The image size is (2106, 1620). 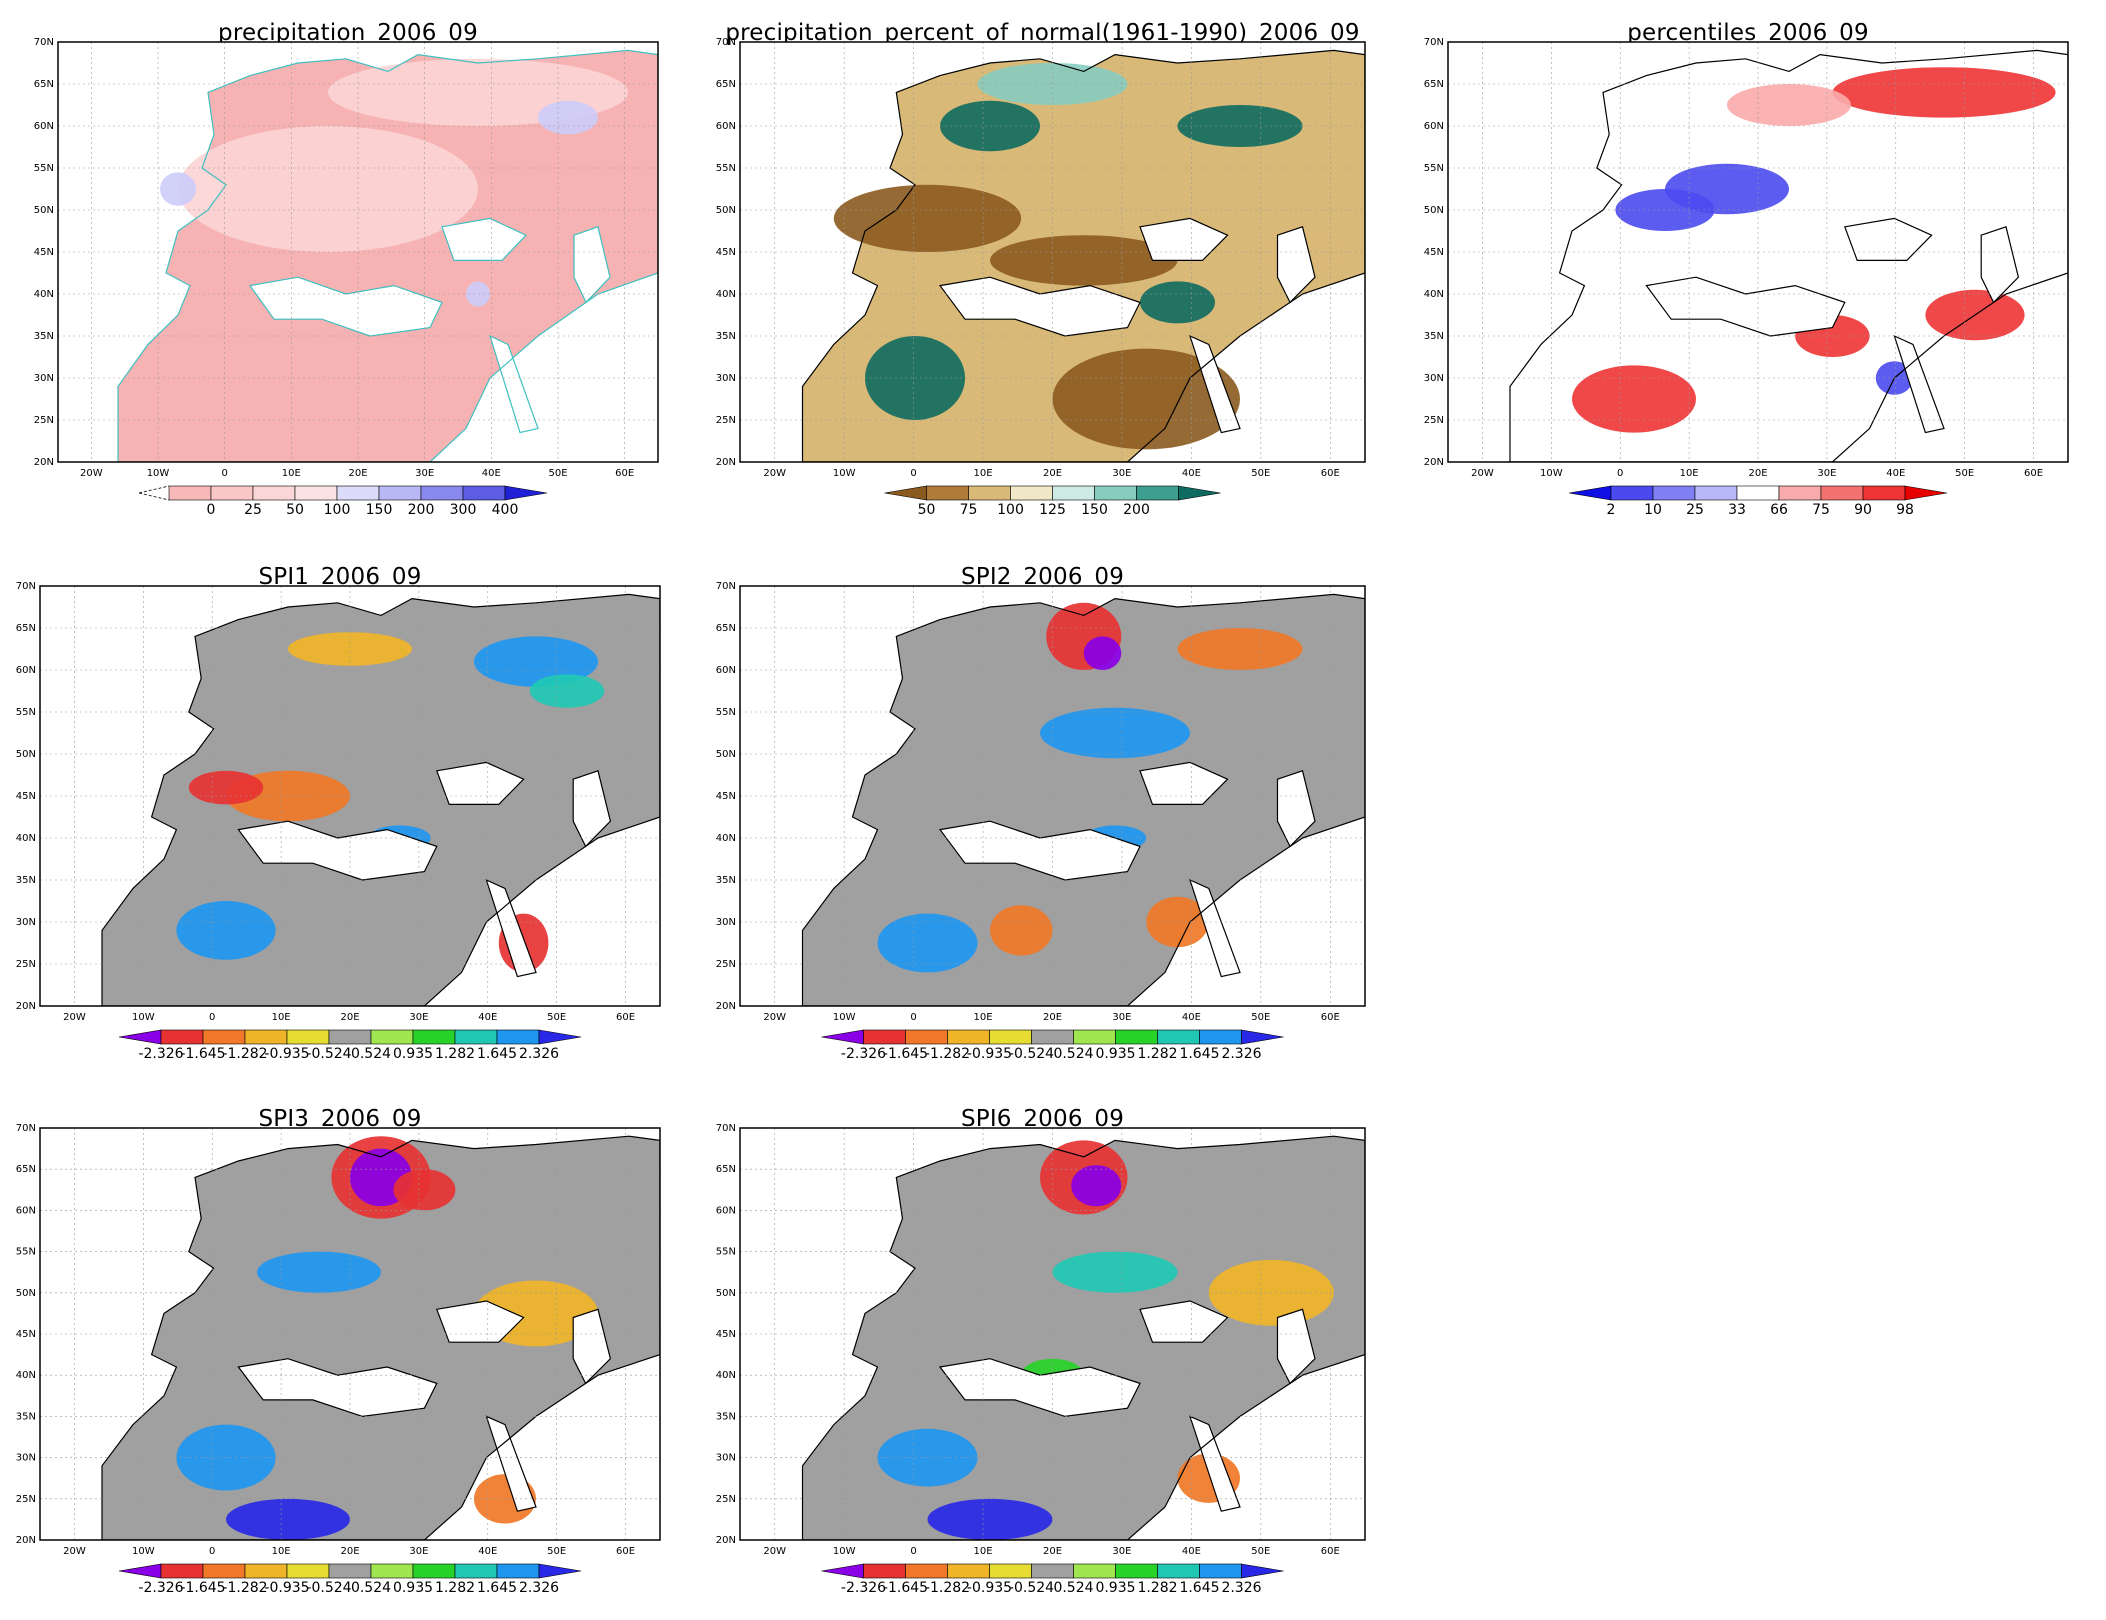 What do you see at coordinates (1779, 510) in the screenshot?
I see `colorbar-label: 66` at bounding box center [1779, 510].